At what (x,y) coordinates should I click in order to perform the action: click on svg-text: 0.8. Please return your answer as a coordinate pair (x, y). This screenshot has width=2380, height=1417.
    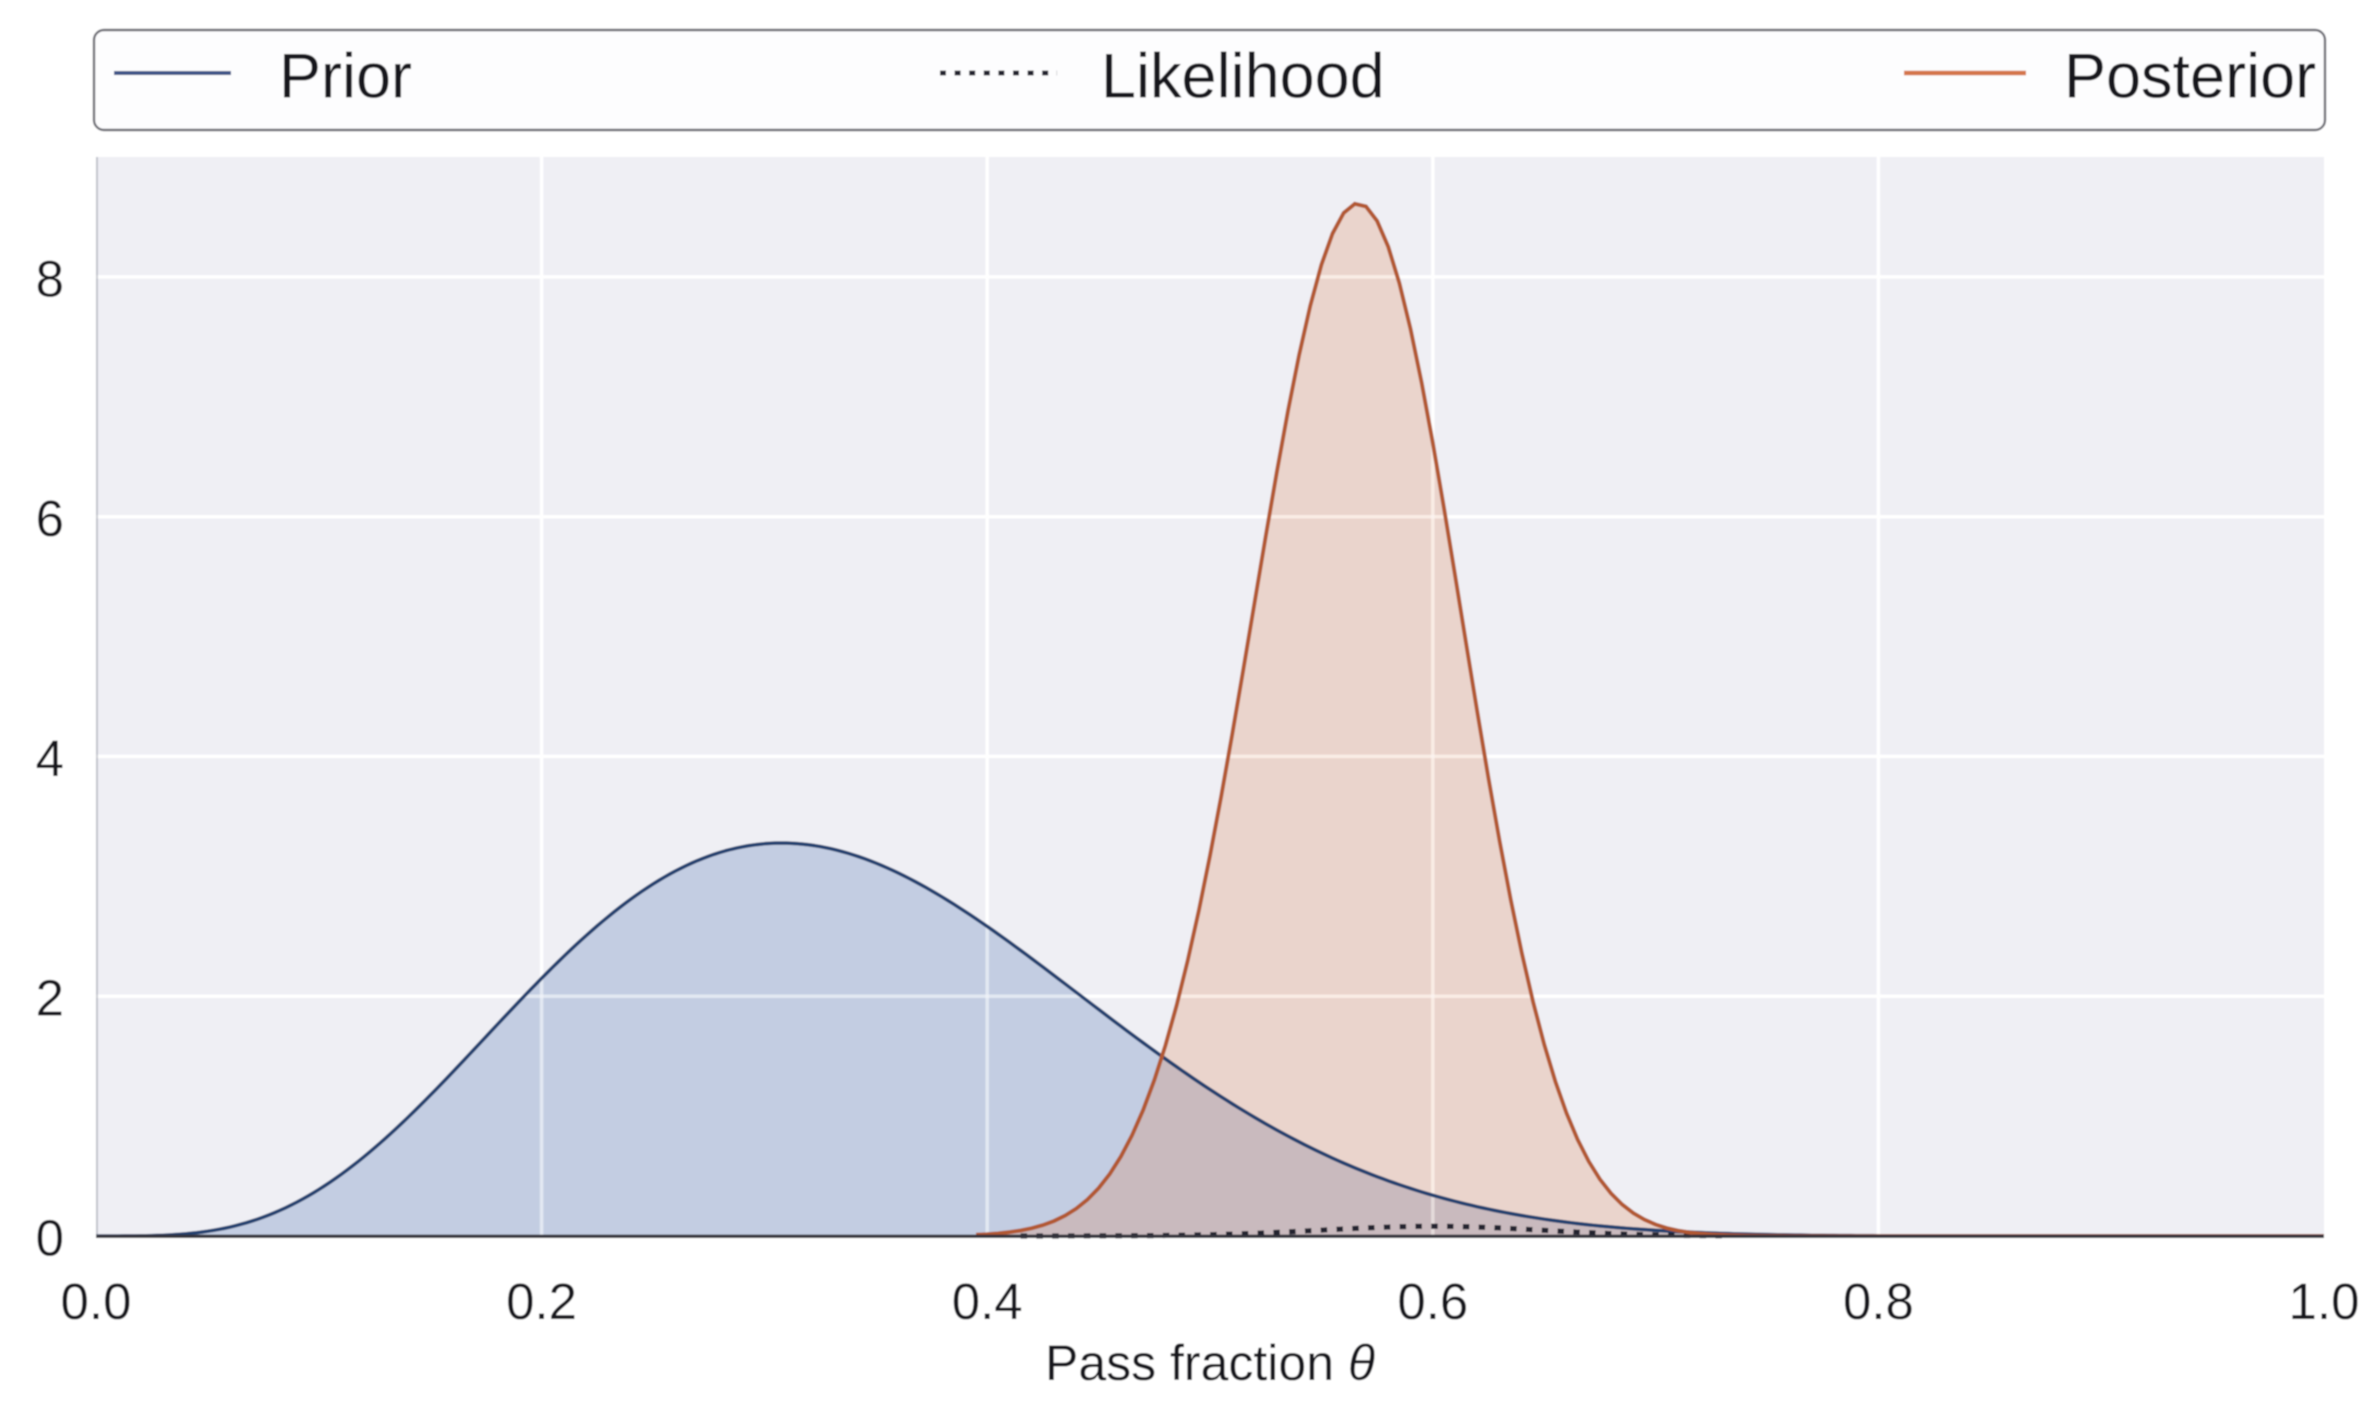
    Looking at the image, I should click on (1878, 1301).